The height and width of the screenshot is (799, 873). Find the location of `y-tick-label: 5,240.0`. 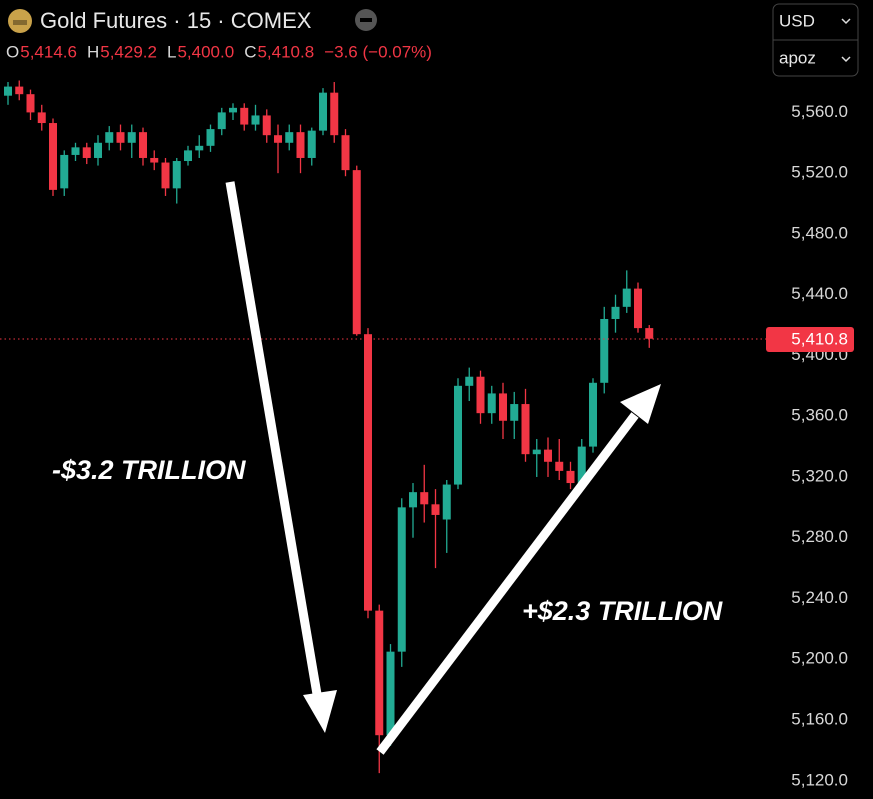

y-tick-label: 5,240.0 is located at coordinates (819, 597).